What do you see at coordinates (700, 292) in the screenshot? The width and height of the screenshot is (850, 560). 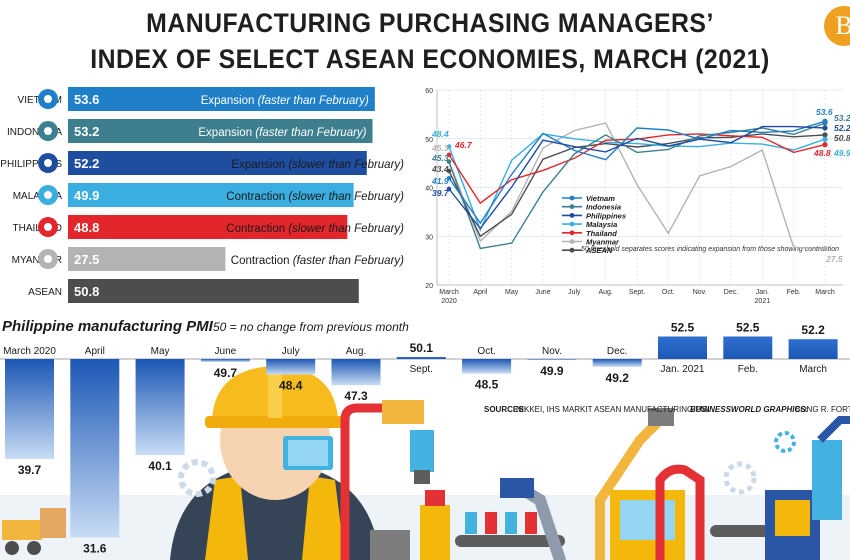 I see `x-tick-label: Nov.` at bounding box center [700, 292].